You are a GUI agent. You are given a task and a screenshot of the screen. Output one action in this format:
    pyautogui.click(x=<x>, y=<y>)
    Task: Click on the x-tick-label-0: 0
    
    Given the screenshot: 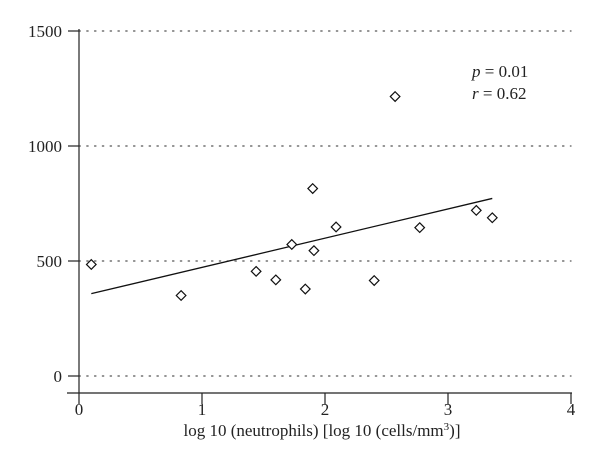 What is the action you would take?
    pyautogui.click(x=79, y=409)
    